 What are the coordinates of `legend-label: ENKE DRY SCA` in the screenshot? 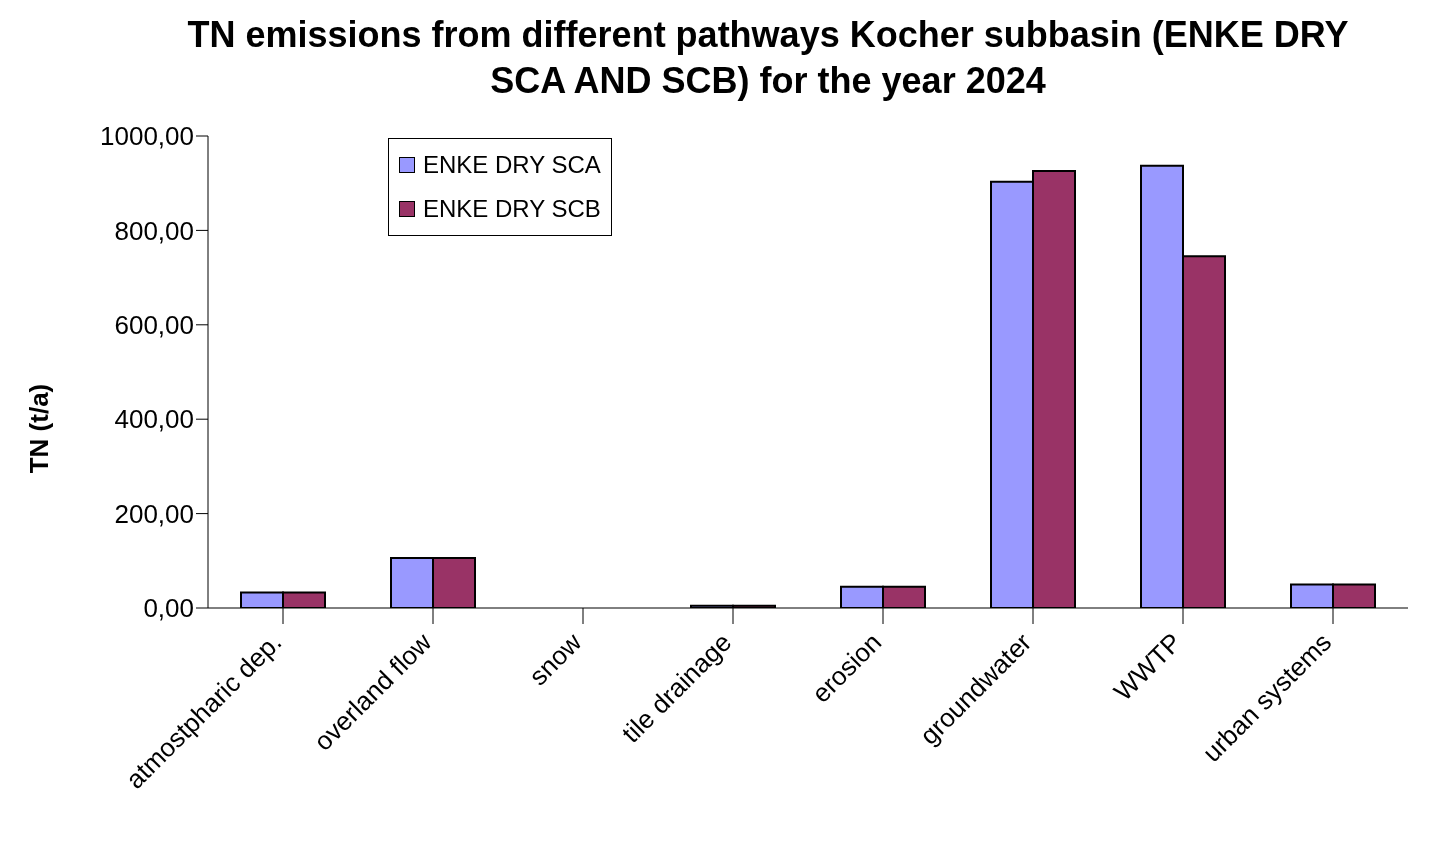 It's located at (512, 165).